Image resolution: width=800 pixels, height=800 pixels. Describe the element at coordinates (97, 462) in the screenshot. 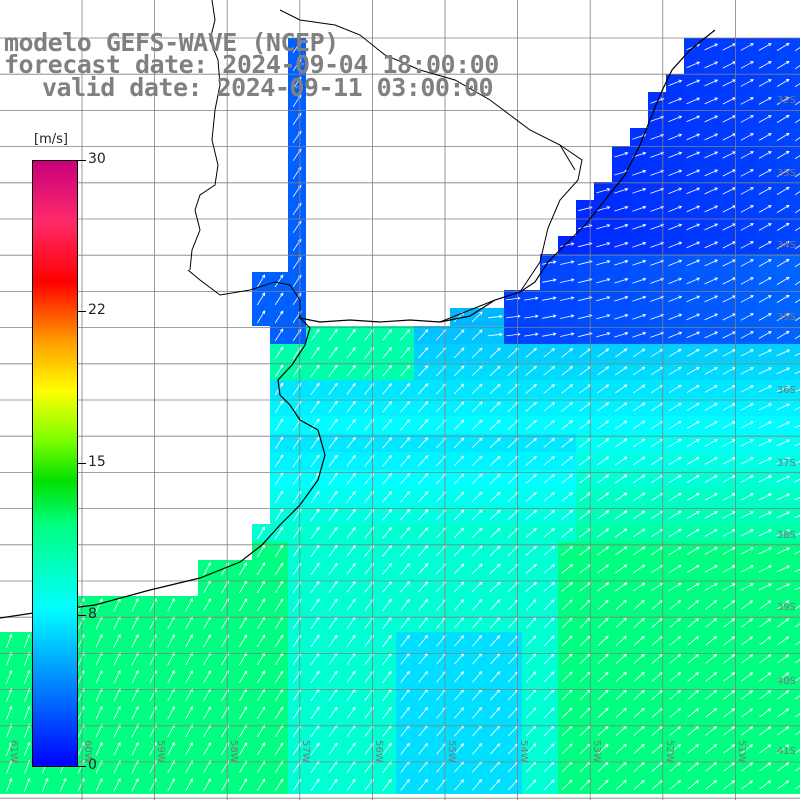

I see `colorbar-label: 15` at that location.